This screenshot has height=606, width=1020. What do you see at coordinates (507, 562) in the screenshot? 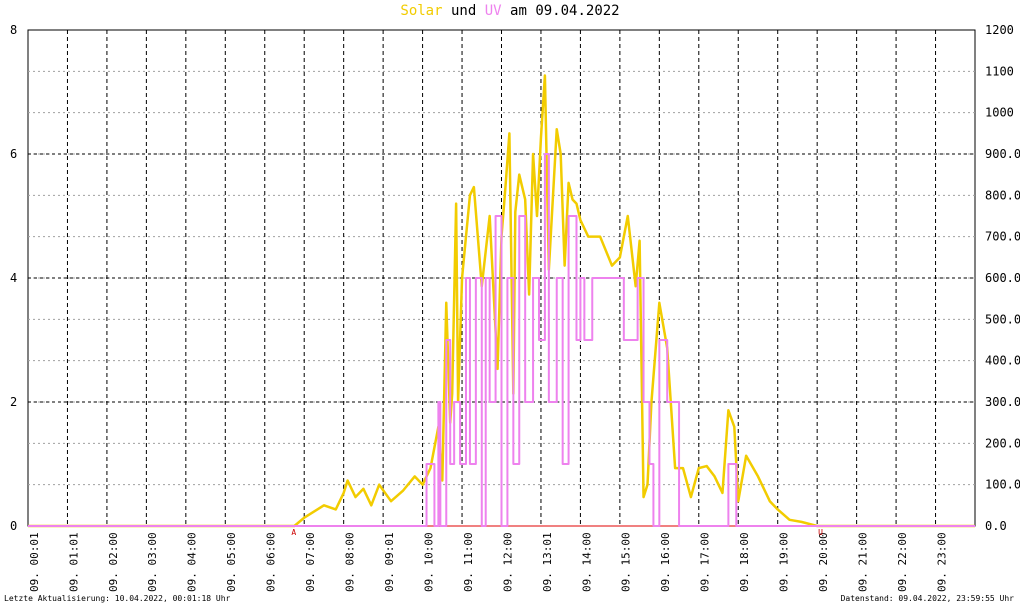
I see `x-tick-label: 09. 12:00` at bounding box center [507, 562].